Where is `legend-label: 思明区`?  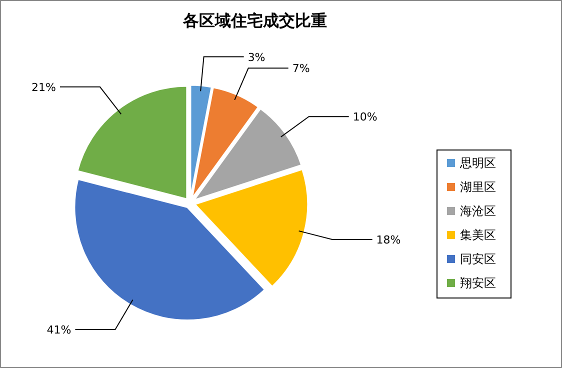
legend-label: 思明区 is located at coordinates (477, 163).